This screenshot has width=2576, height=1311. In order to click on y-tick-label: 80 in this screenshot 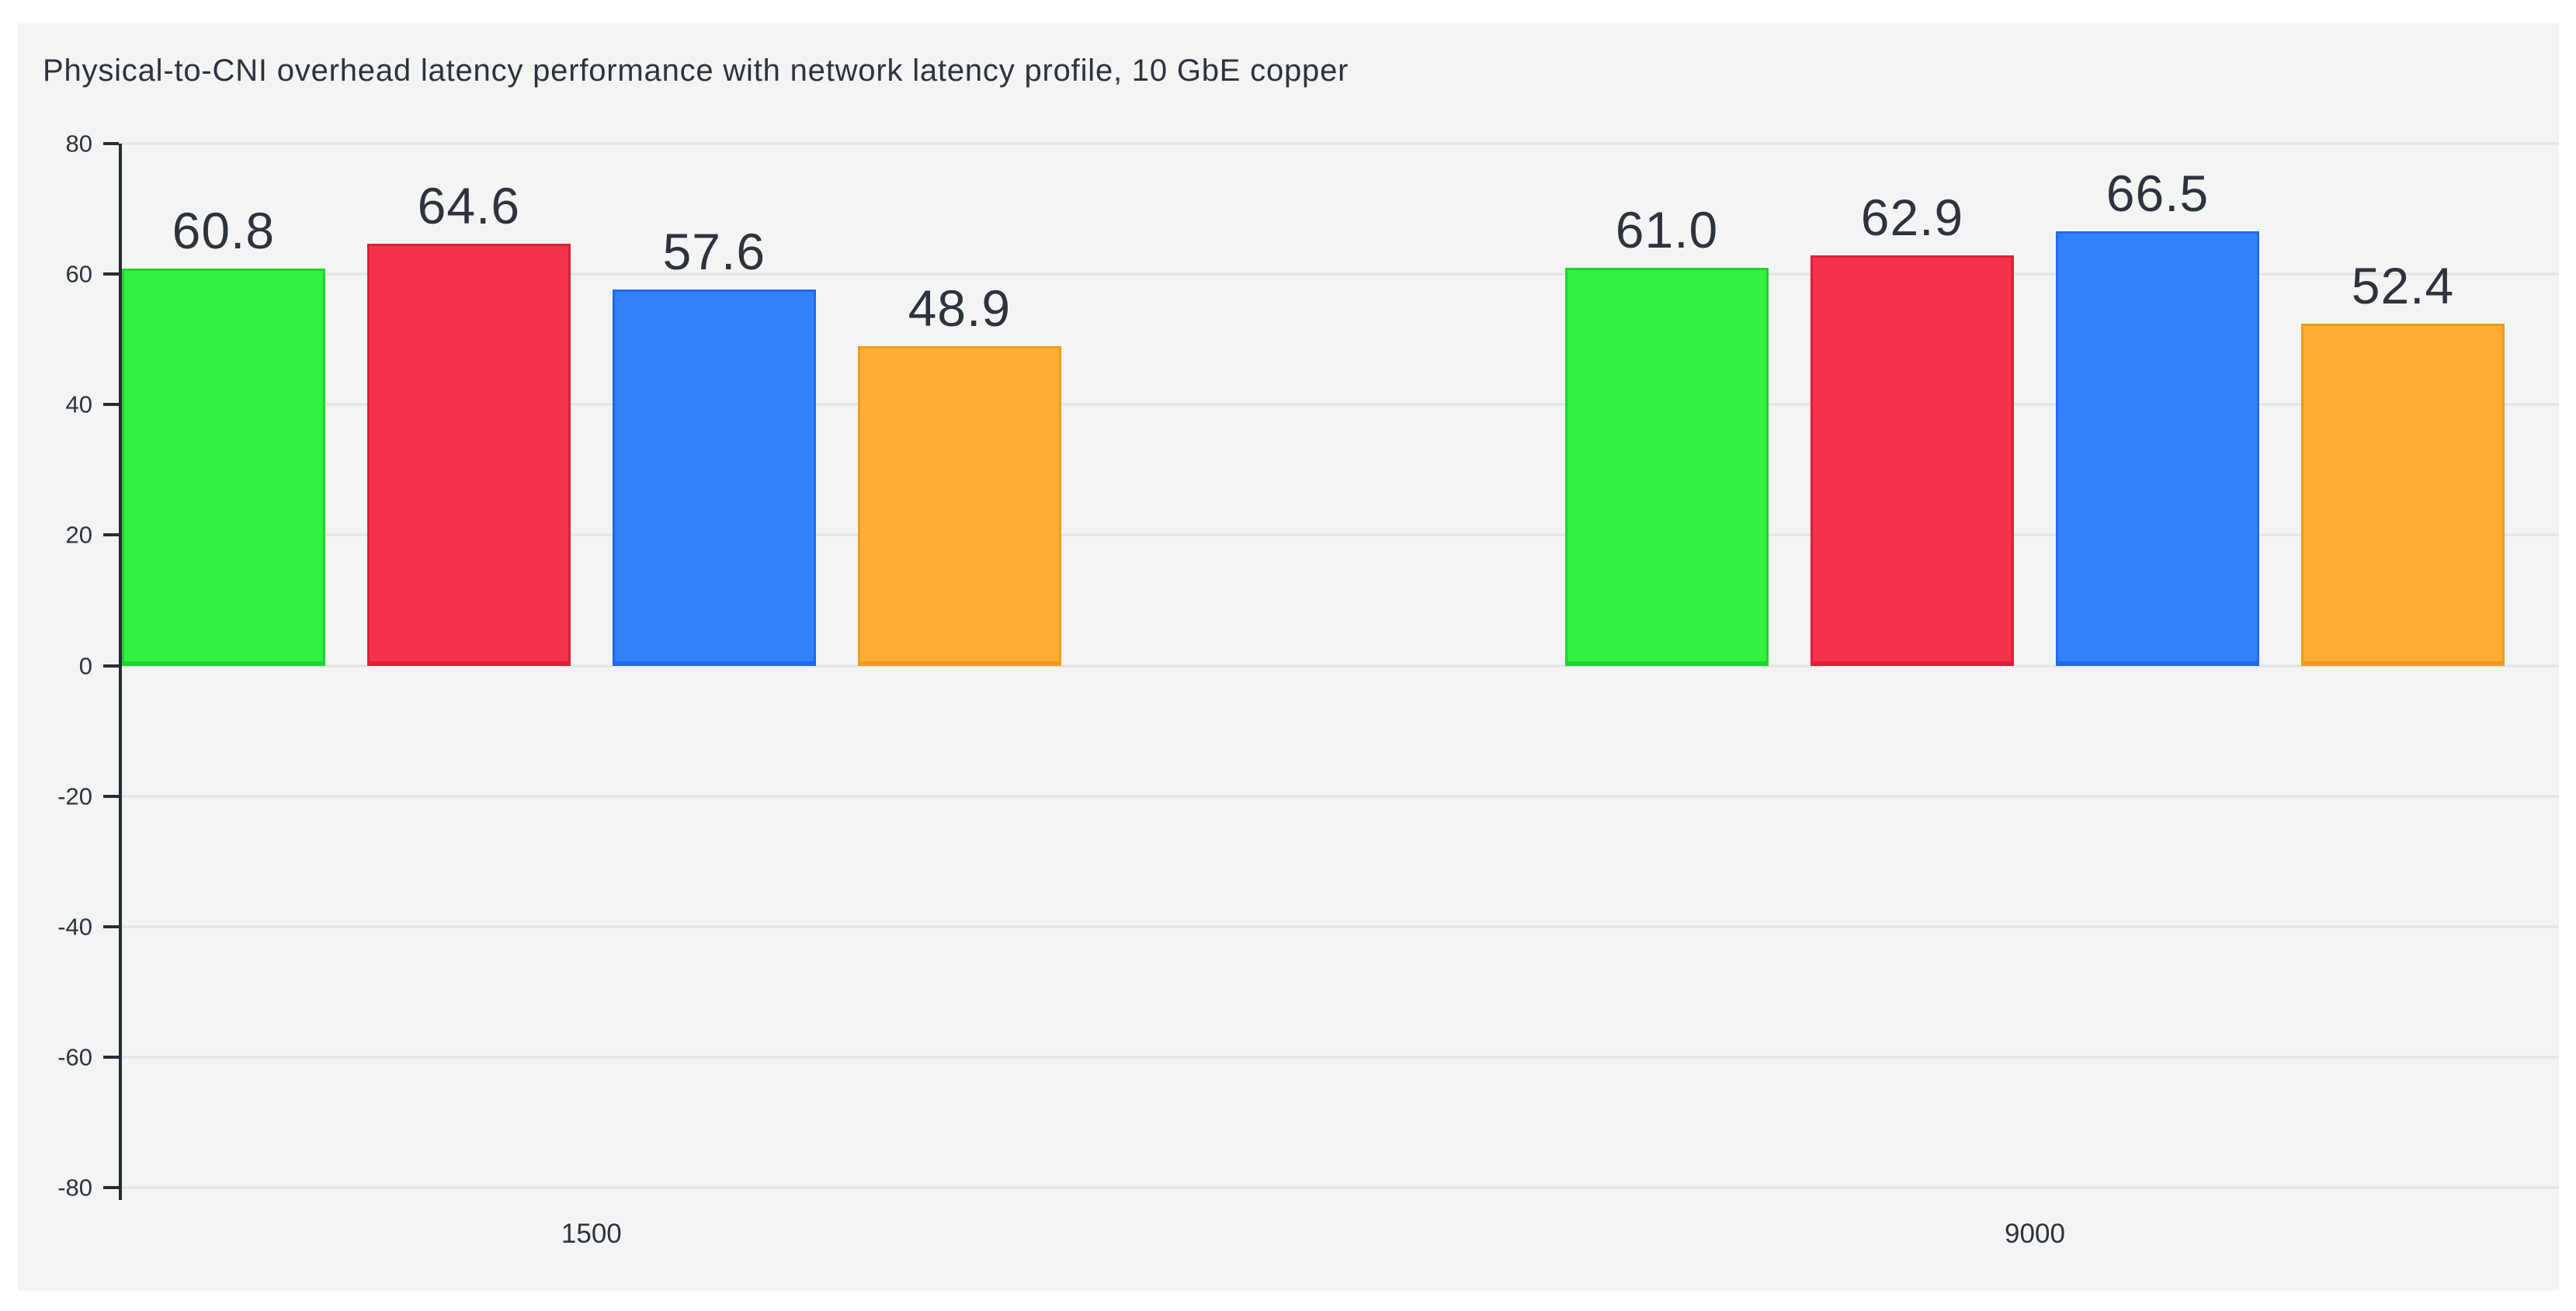, I will do `click(78, 144)`.